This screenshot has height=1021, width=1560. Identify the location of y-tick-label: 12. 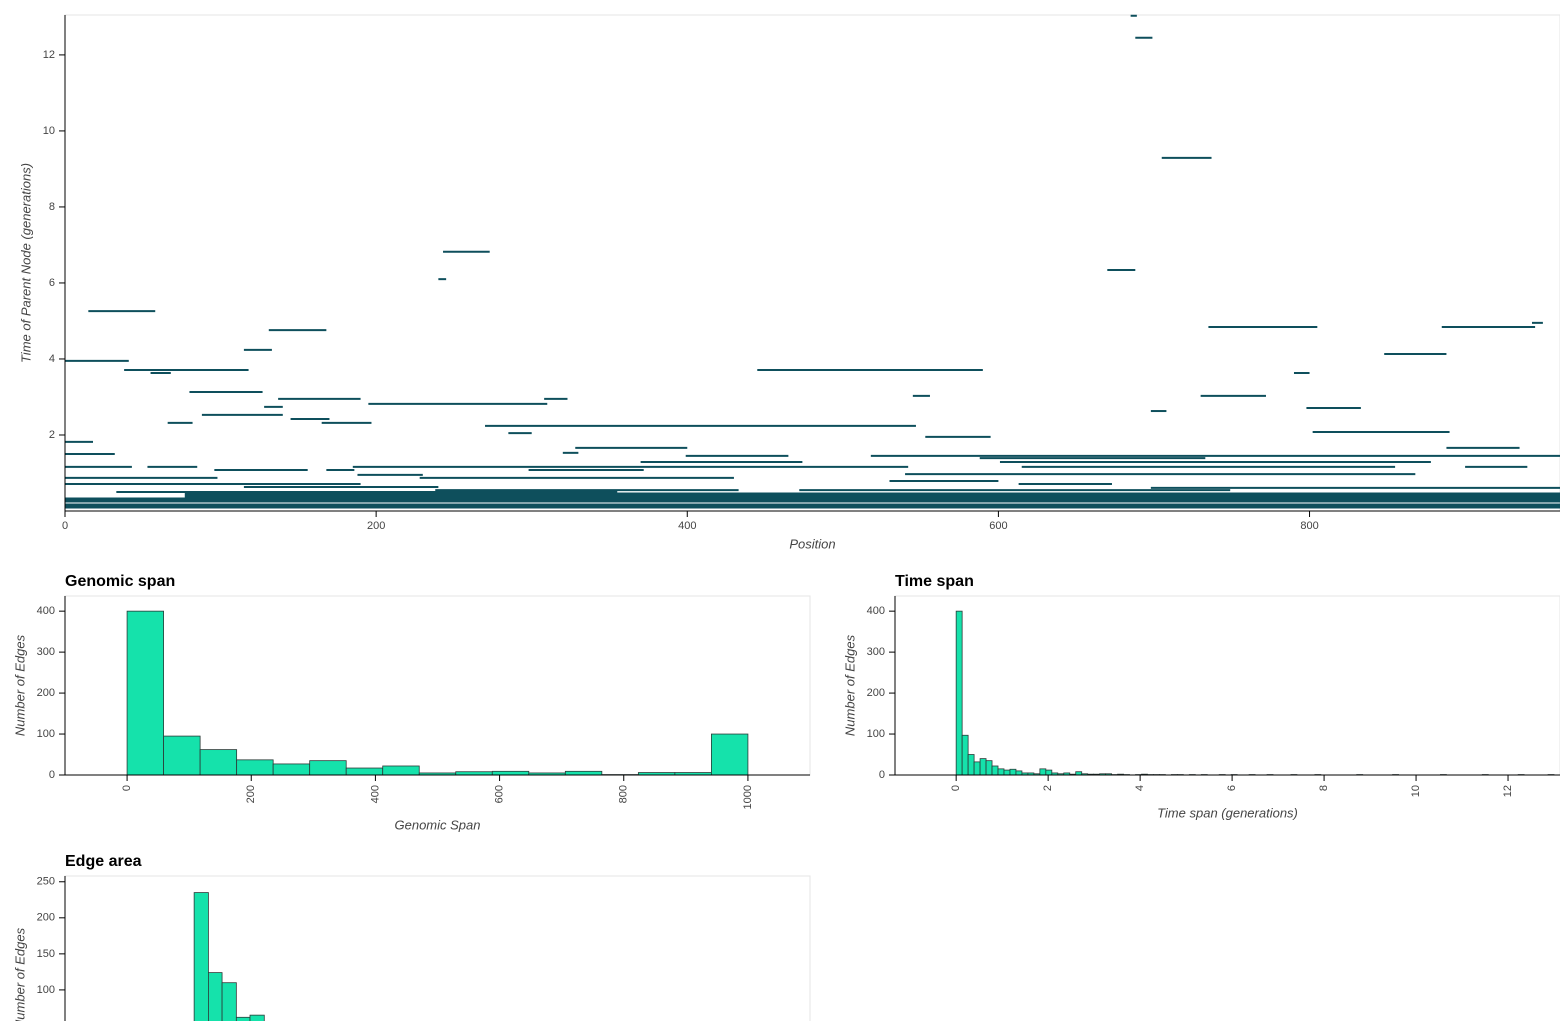
(49, 55).